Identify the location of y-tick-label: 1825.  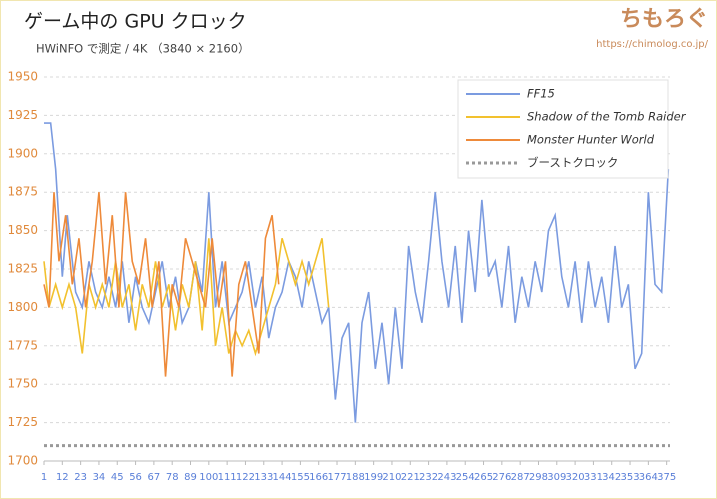
(22, 269).